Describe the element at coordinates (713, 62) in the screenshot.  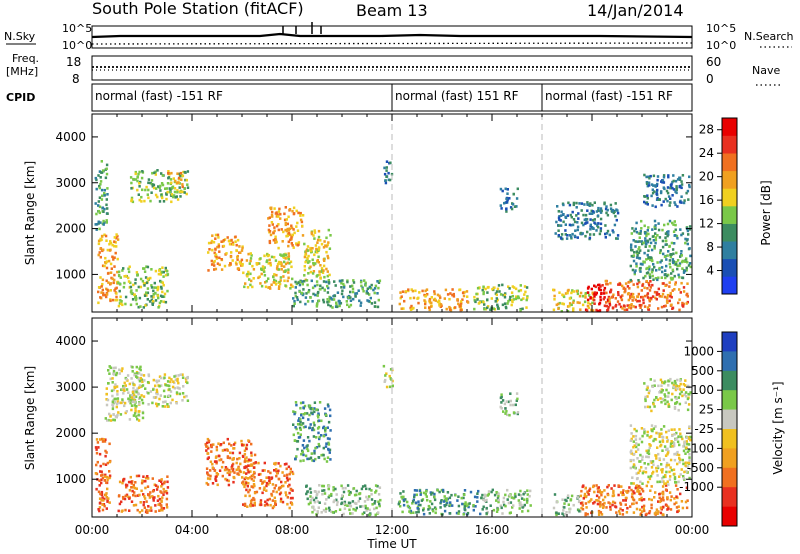
I see `nave-tick-top: 60` at that location.